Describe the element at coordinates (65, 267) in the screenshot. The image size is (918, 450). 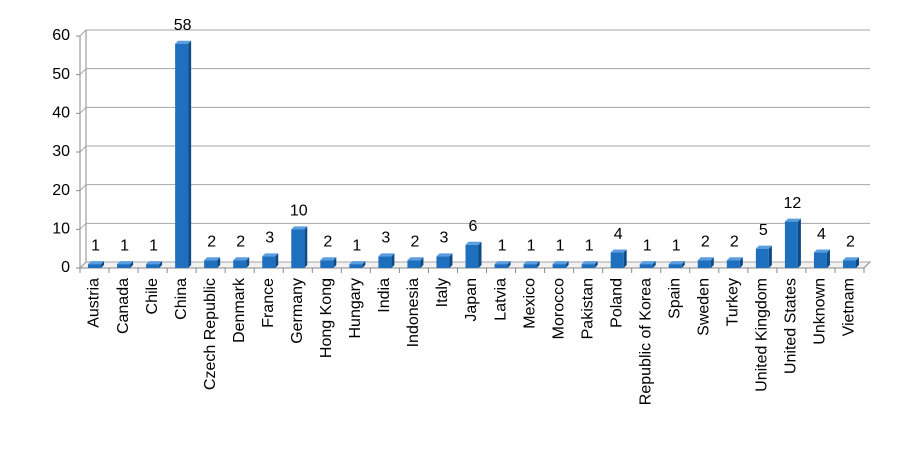
I see `y-tick-label: 0` at that location.